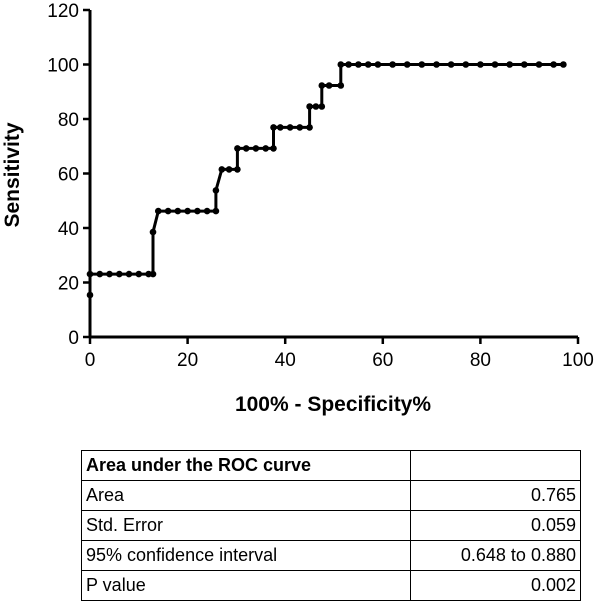 This screenshot has height=611, width=600. Describe the element at coordinates (495, 555) in the screenshot. I see `table-row-value: 0.648 to 0.880` at that location.